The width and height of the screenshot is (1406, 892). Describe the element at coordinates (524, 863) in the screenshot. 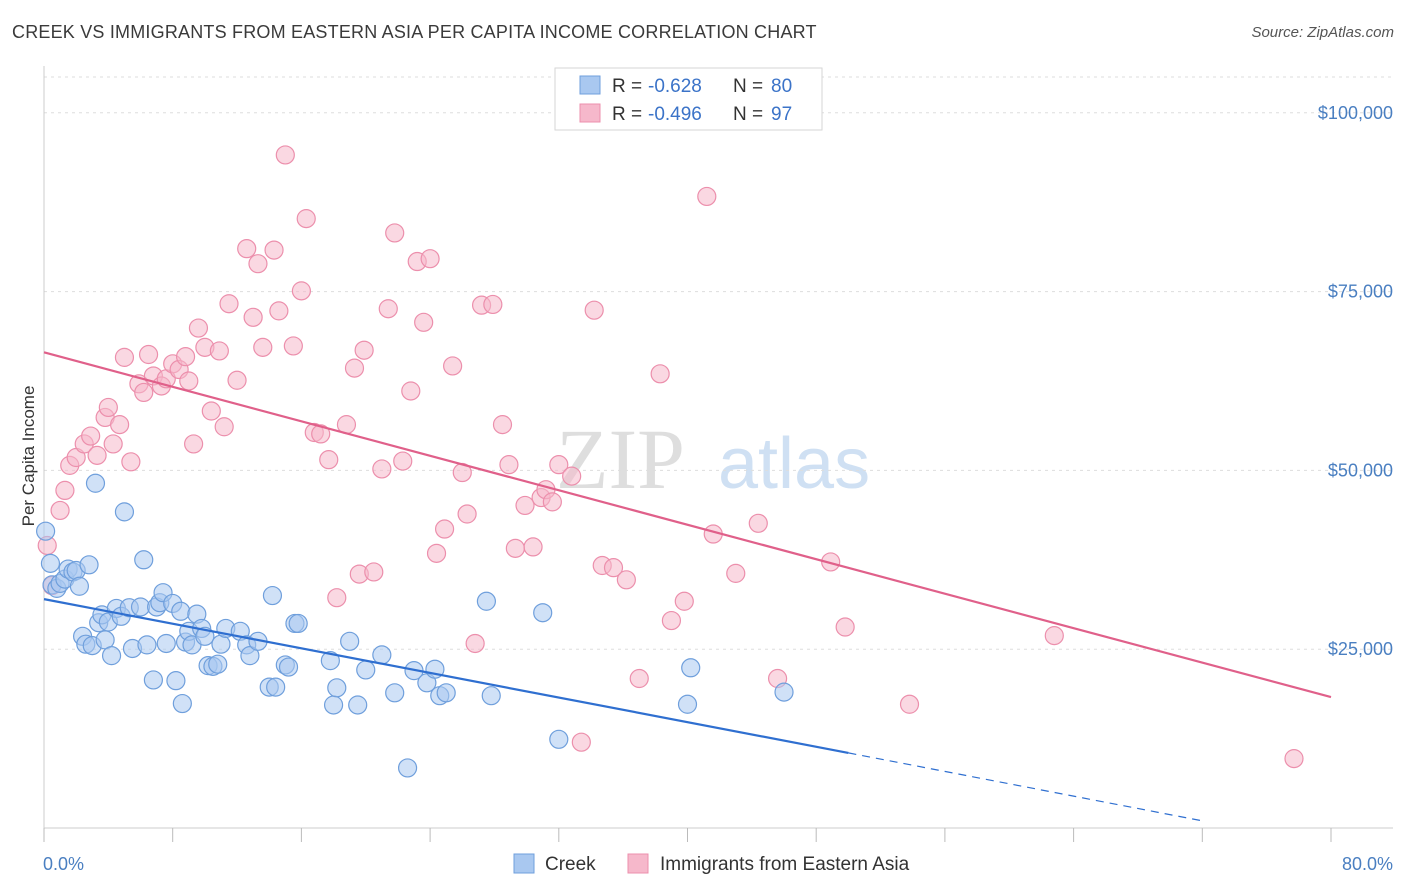

I see `legend-bottom-swatch-creek` at that location.